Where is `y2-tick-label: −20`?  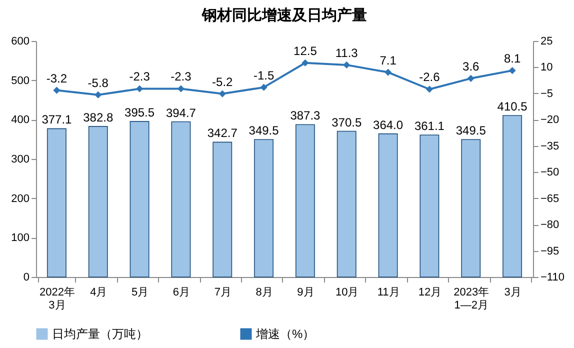
y2-tick-label: −20 is located at coordinates (550, 120).